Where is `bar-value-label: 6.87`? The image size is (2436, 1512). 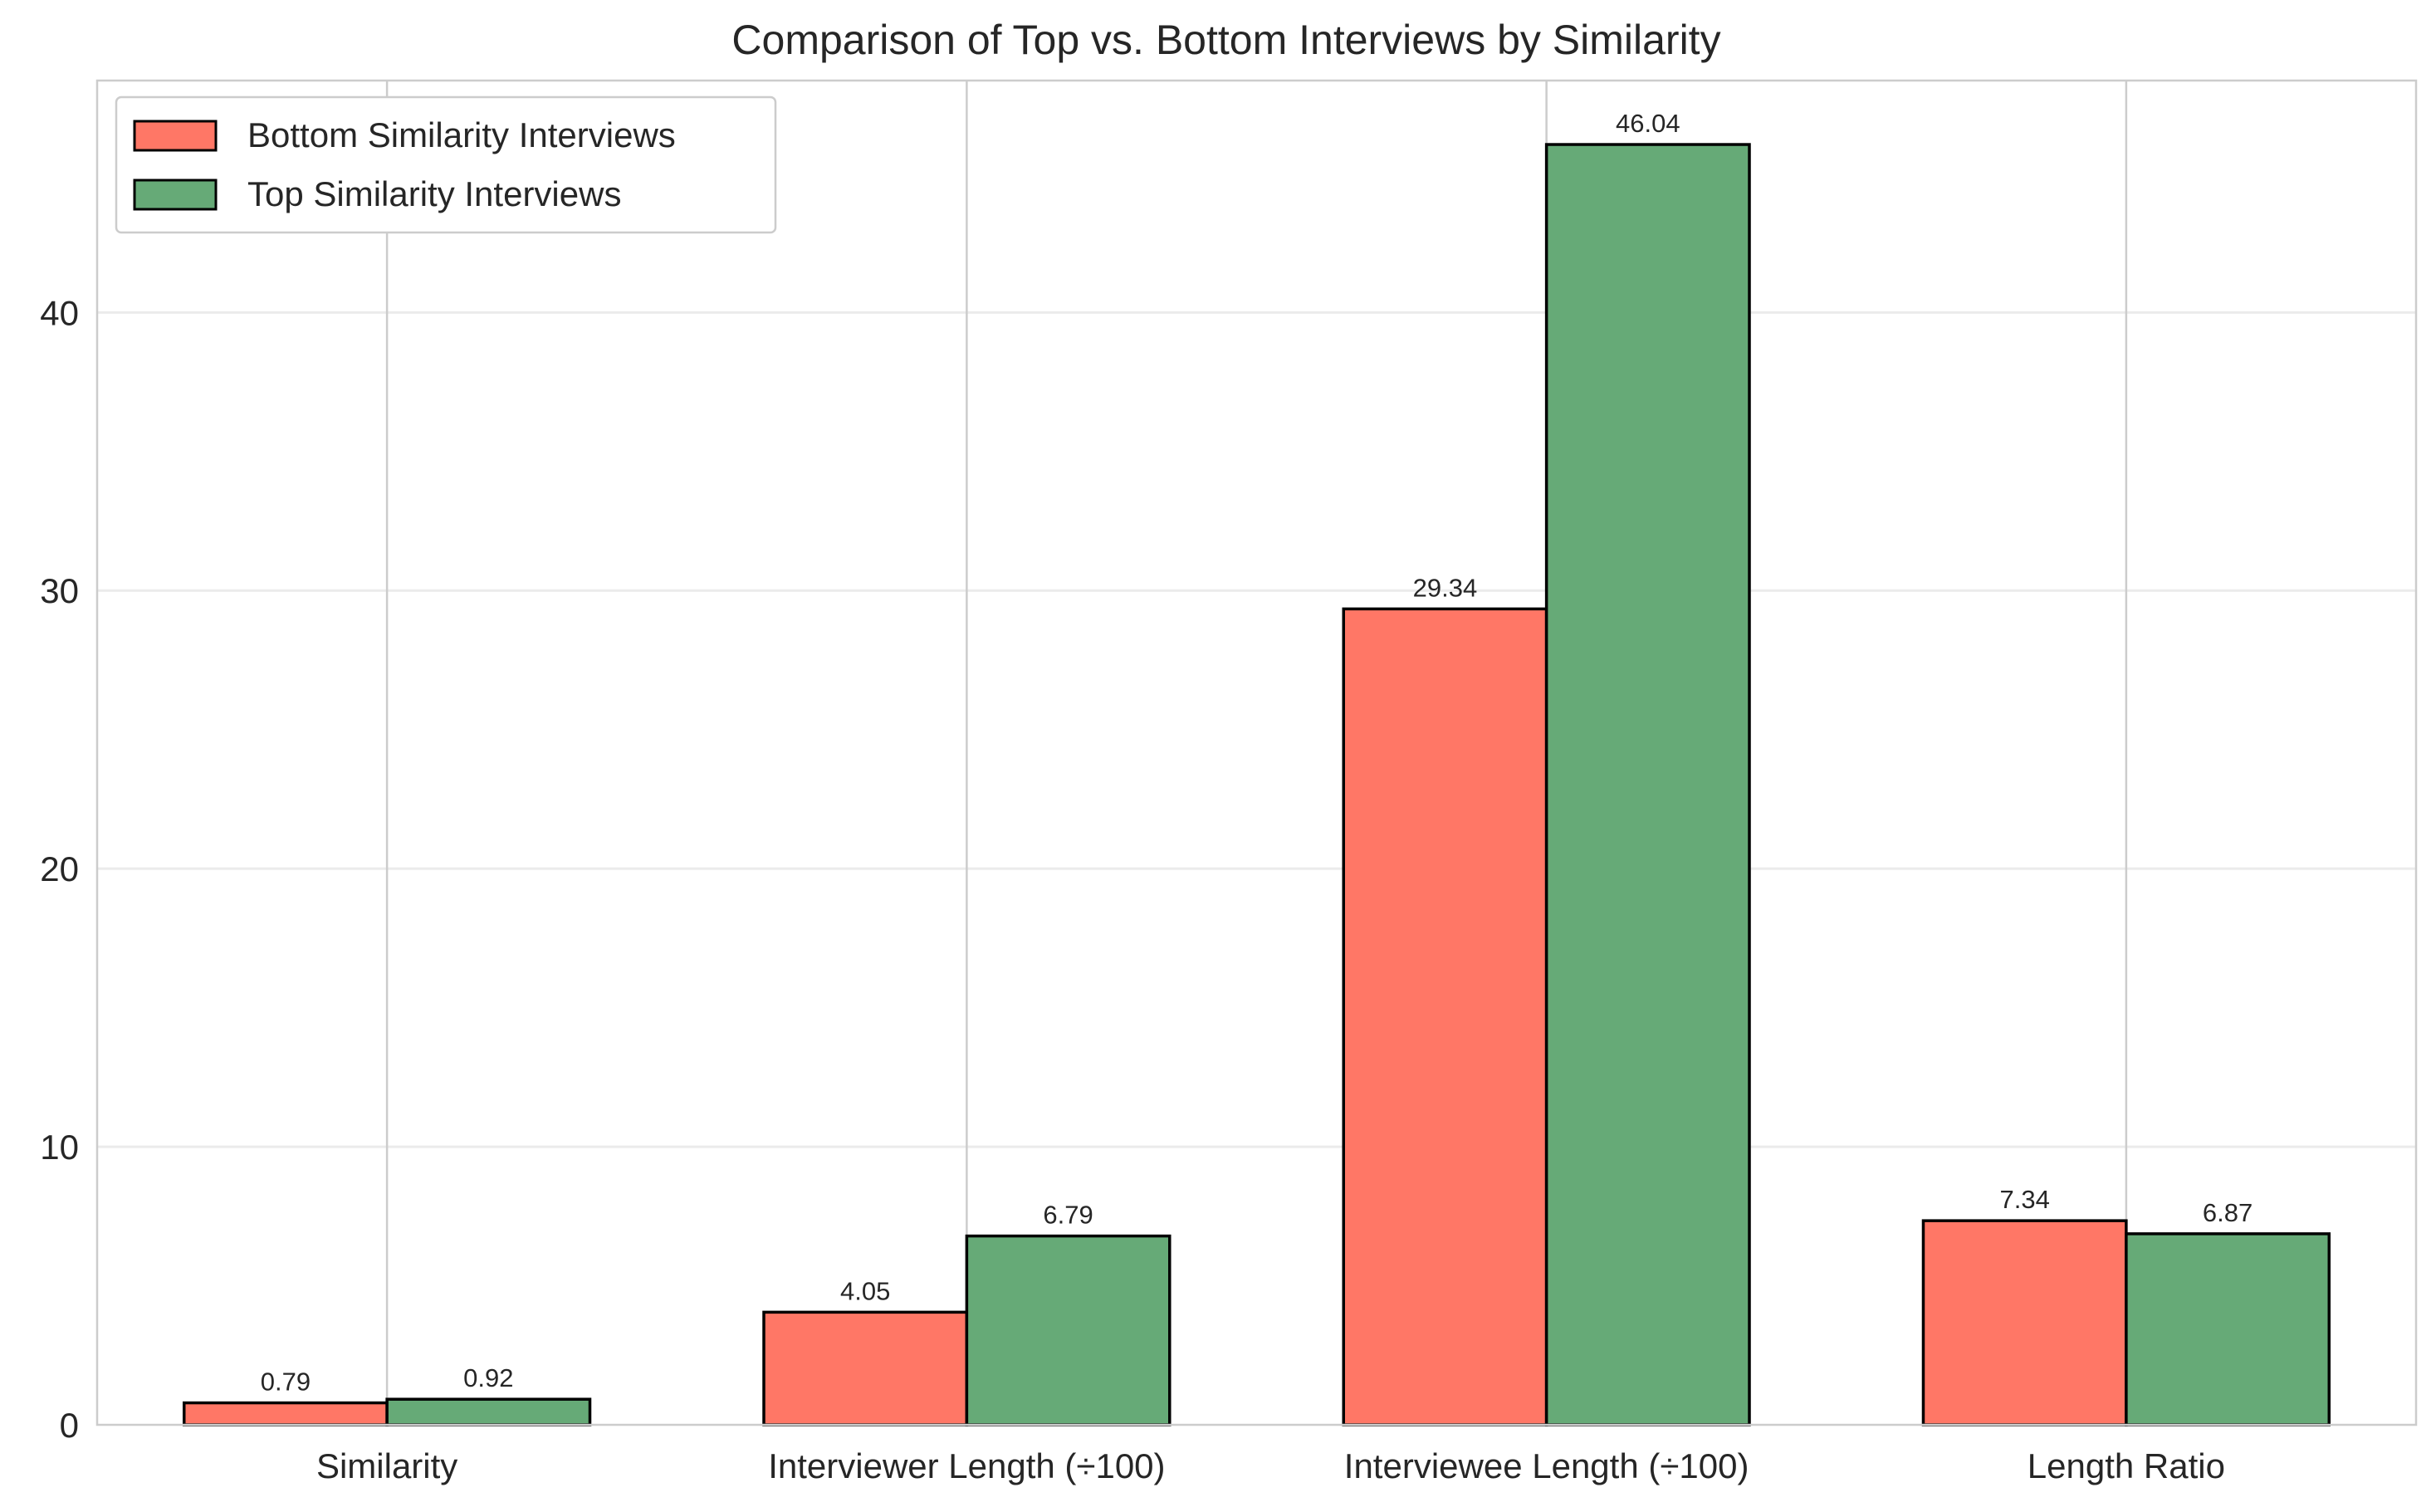 bar-value-label: 6.87 is located at coordinates (2228, 1212).